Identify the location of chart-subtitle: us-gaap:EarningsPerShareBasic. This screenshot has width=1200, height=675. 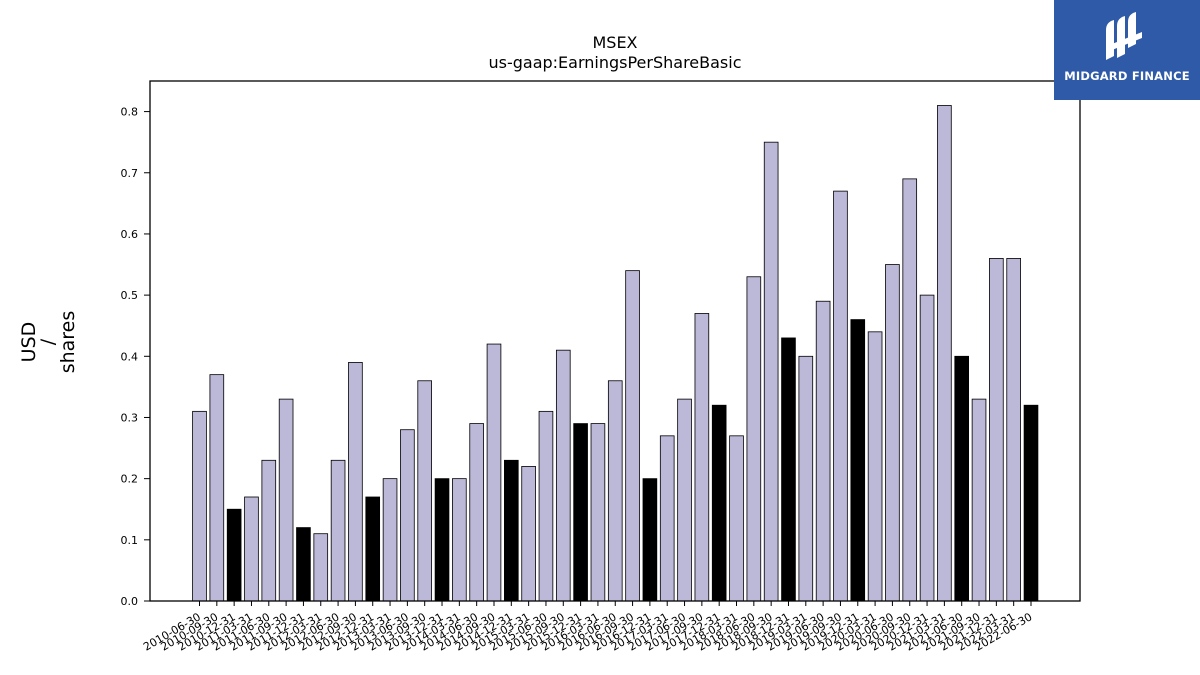
(614, 62).